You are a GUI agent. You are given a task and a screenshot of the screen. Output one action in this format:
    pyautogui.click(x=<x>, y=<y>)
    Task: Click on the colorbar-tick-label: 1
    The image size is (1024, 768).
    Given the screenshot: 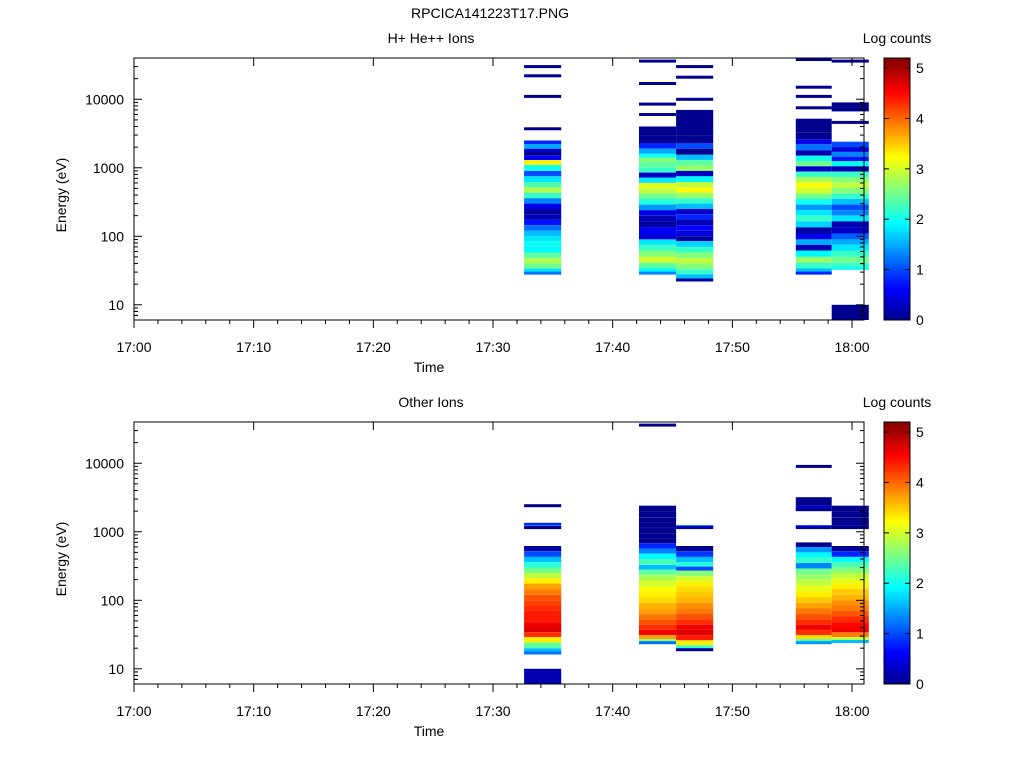 What is the action you would take?
    pyautogui.click(x=920, y=634)
    